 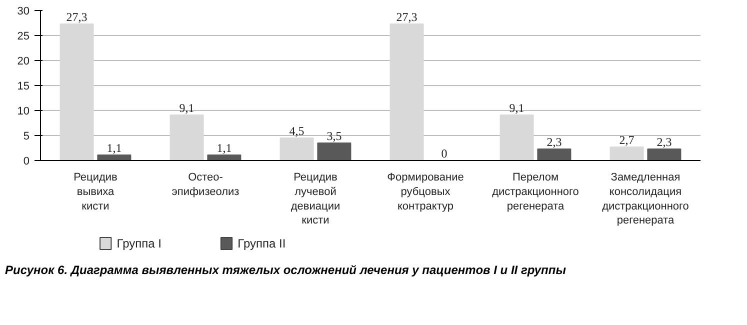 I want to click on data-label: 4,5, so click(x=296, y=131).